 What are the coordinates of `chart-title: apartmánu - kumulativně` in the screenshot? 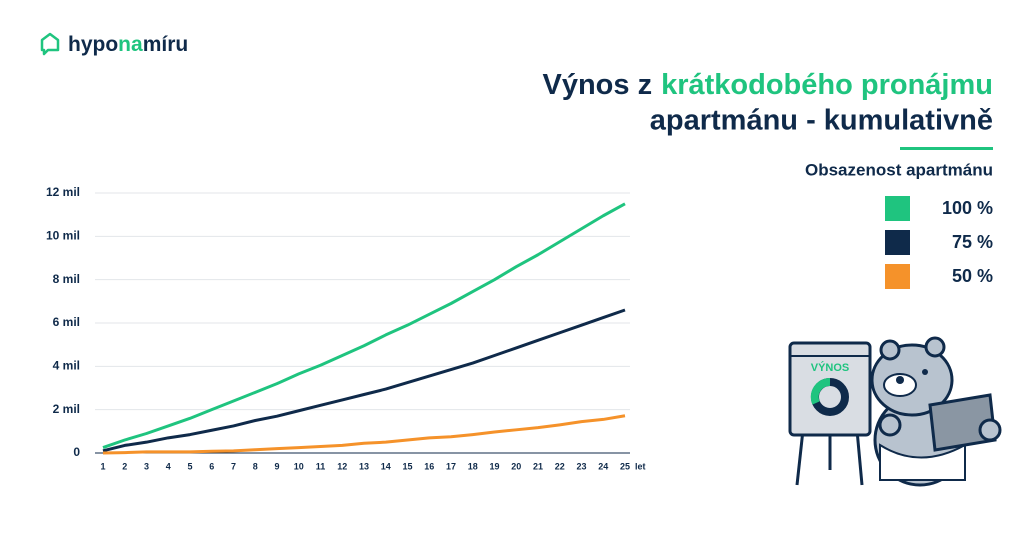 It's located at (821, 121).